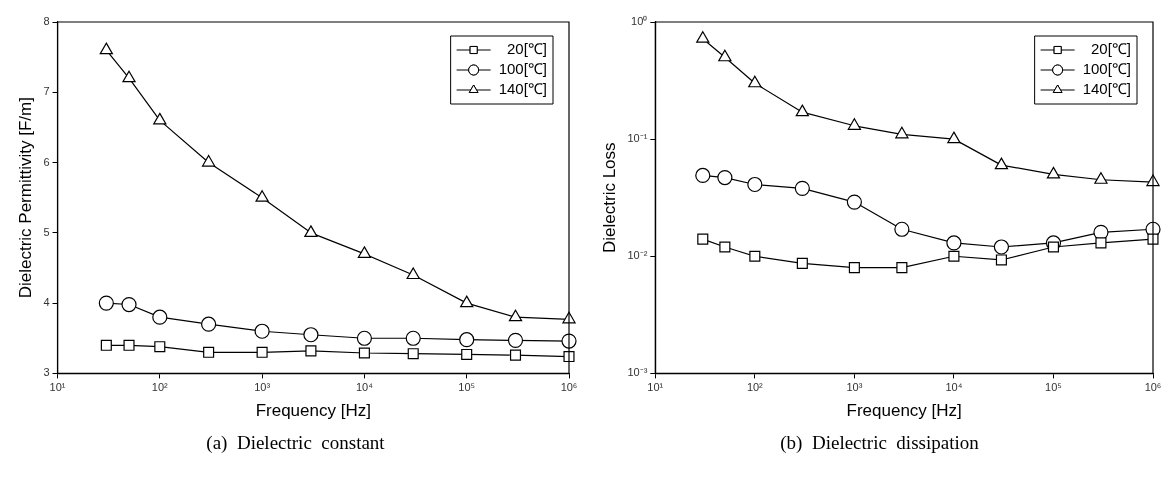  Describe the element at coordinates (46, 21) in the screenshot. I see `y-tick-label: 8` at that location.